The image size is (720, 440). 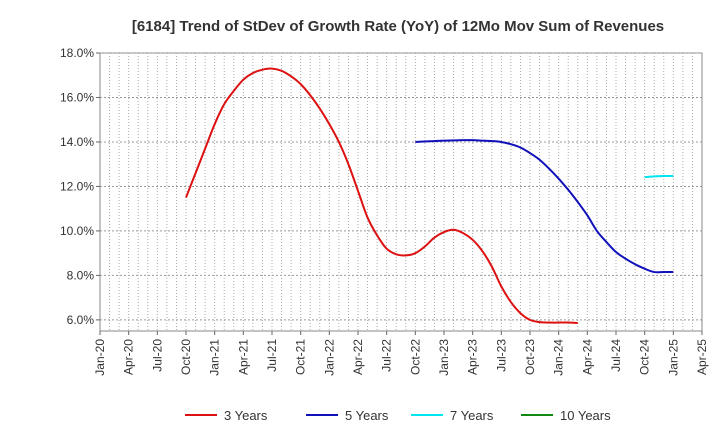 What do you see at coordinates (673, 357) in the screenshot?
I see `x-tick-label: Jan-25` at bounding box center [673, 357].